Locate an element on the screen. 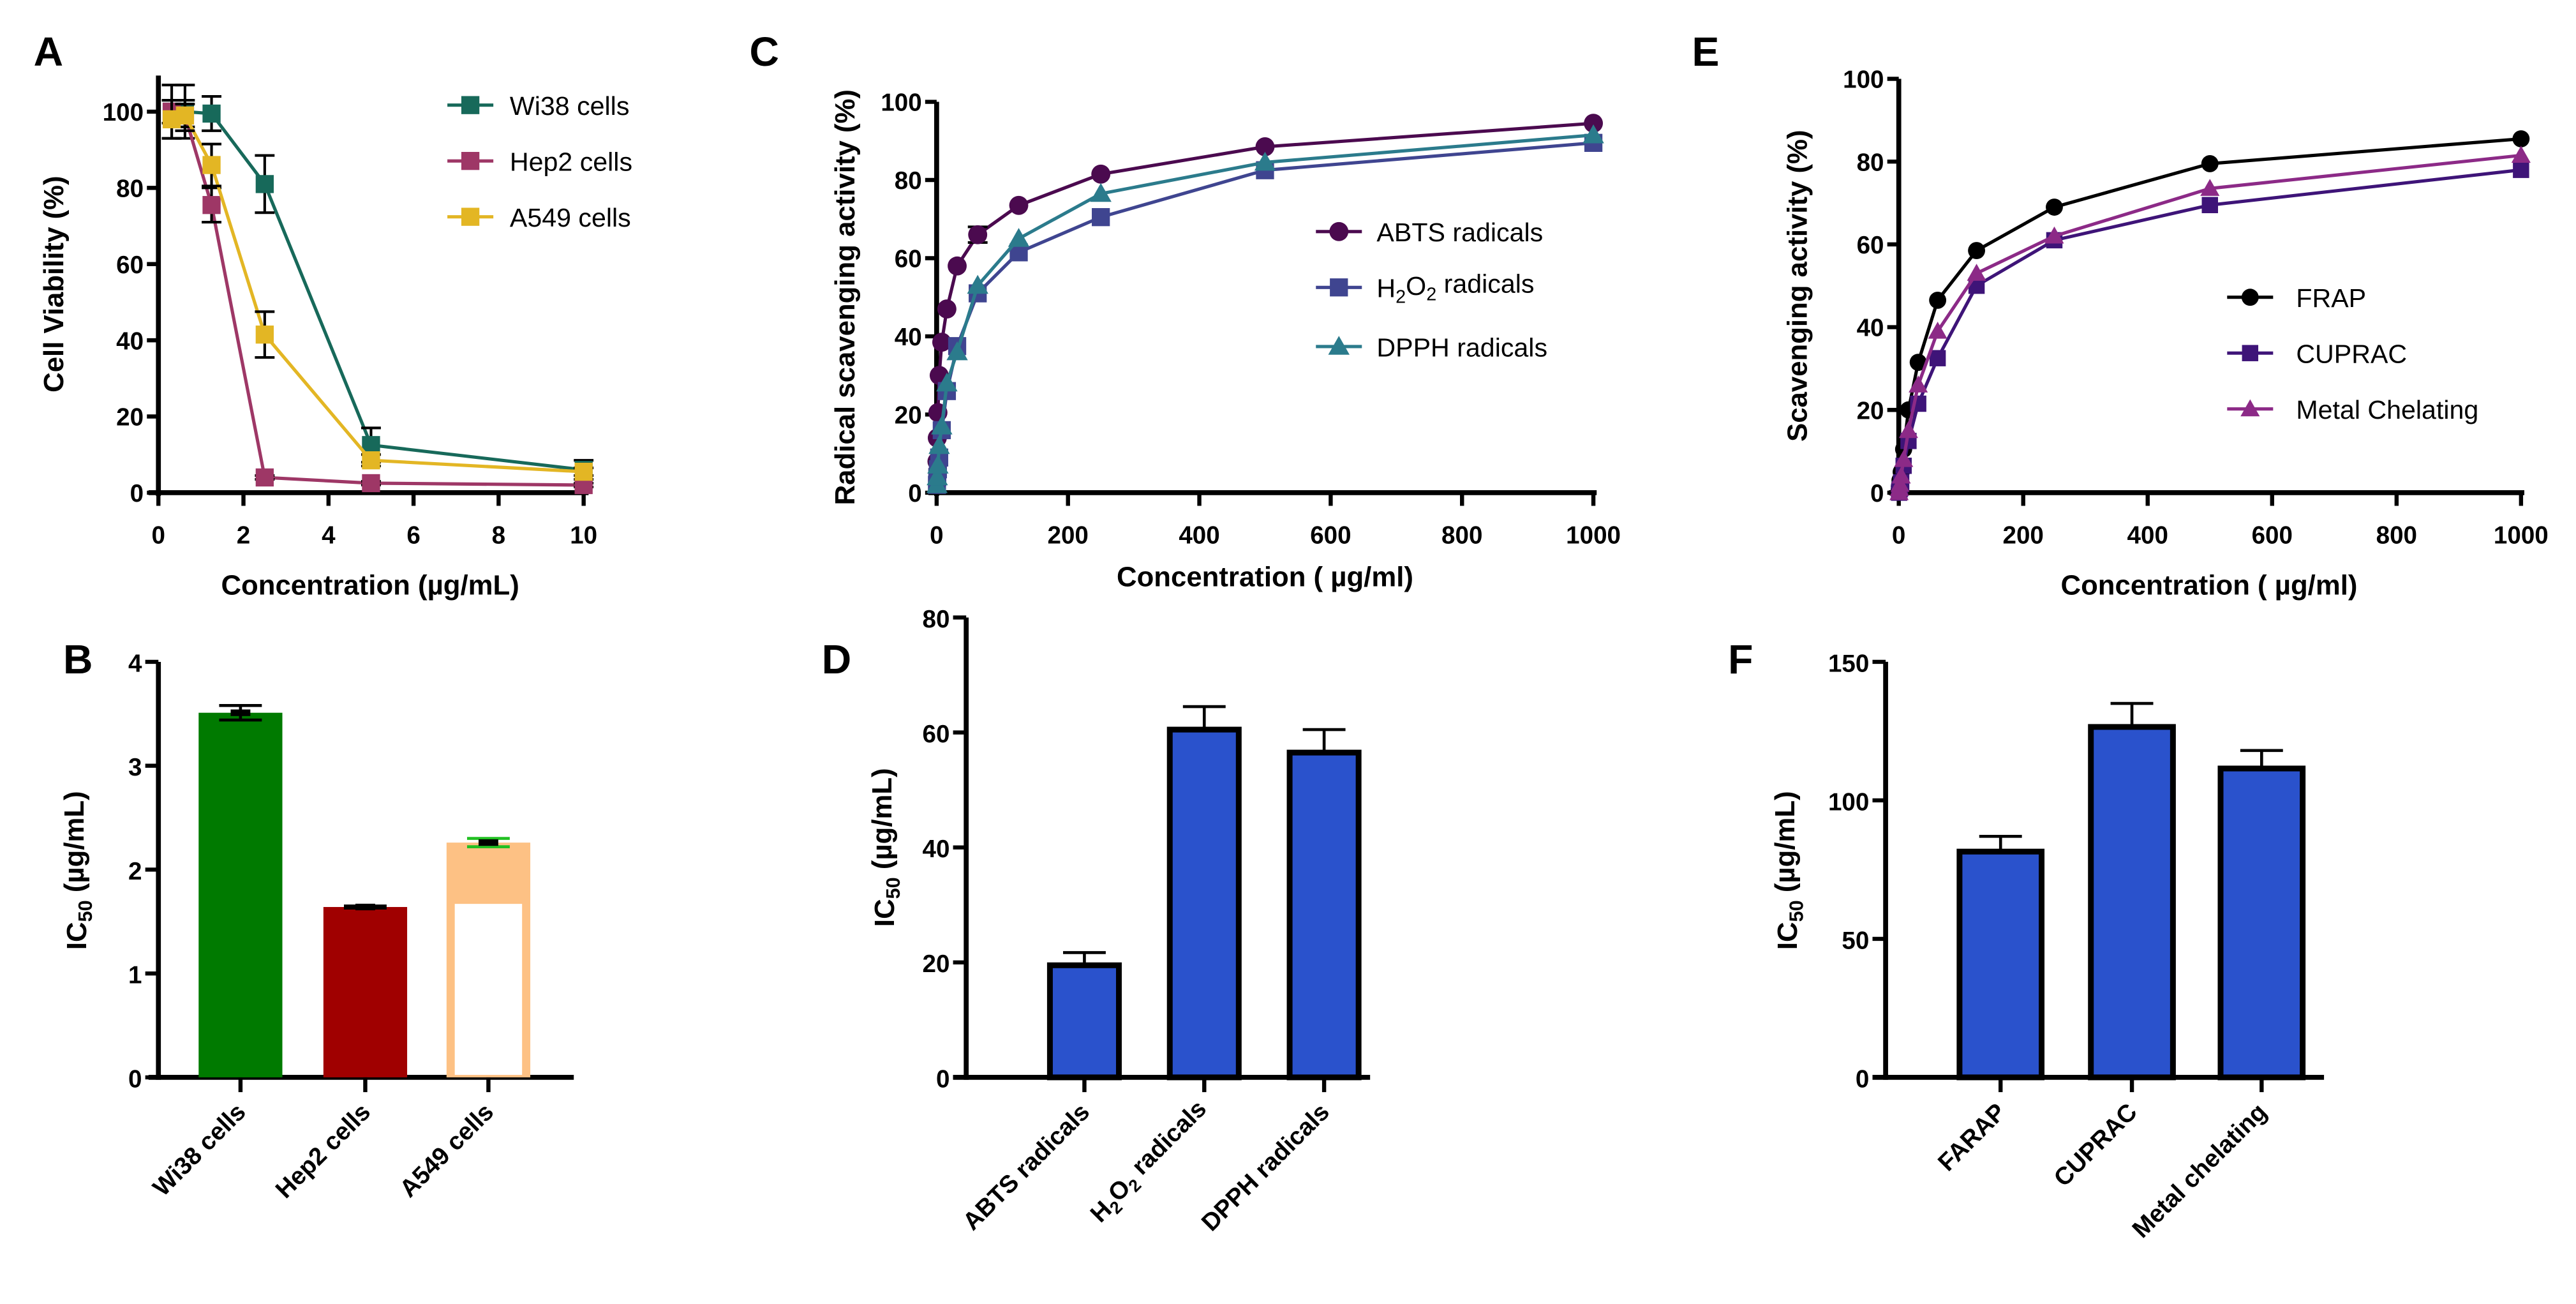  legend-item: DPPH radicals is located at coordinates (1431, 347).